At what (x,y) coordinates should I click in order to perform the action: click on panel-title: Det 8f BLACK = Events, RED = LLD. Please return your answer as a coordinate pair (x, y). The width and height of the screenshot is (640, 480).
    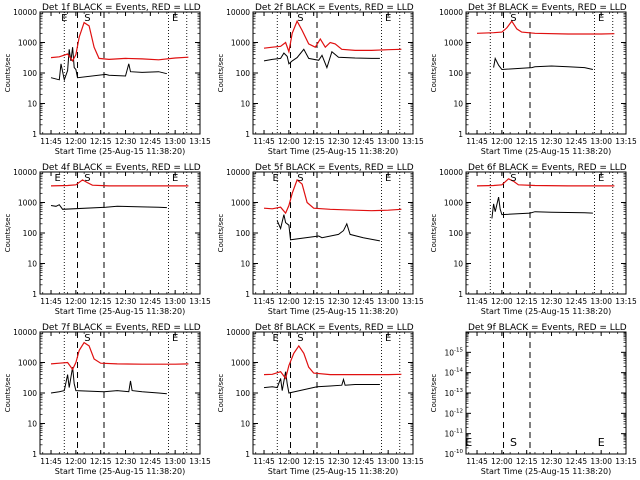
    Looking at the image, I should click on (334, 328).